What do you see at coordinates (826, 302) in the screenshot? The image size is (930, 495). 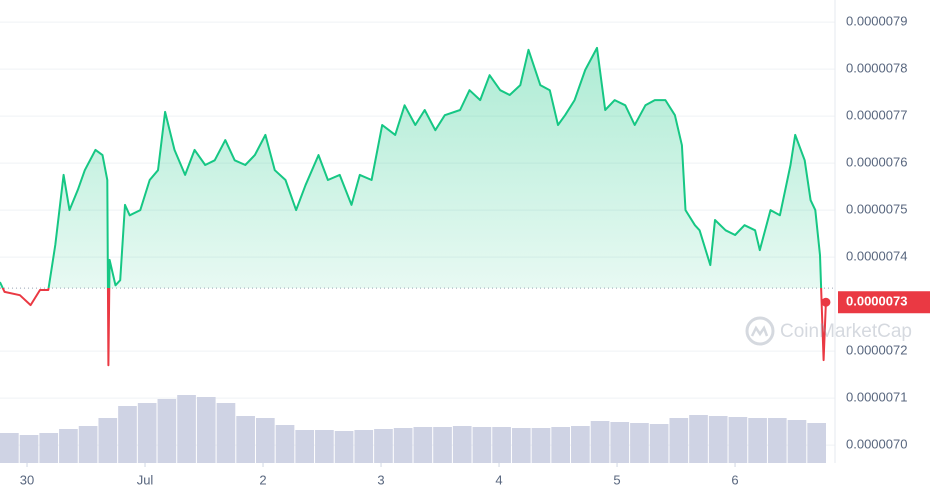 I see `last-point` at bounding box center [826, 302].